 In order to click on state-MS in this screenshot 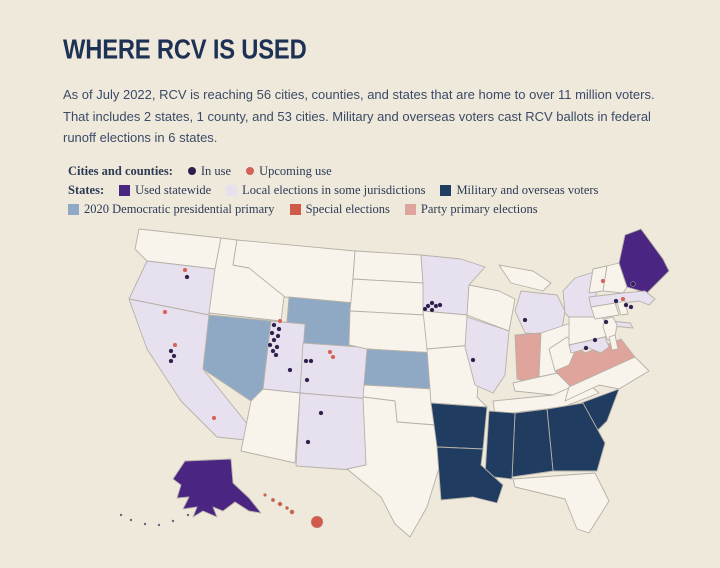, I will do `click(500, 445)`.